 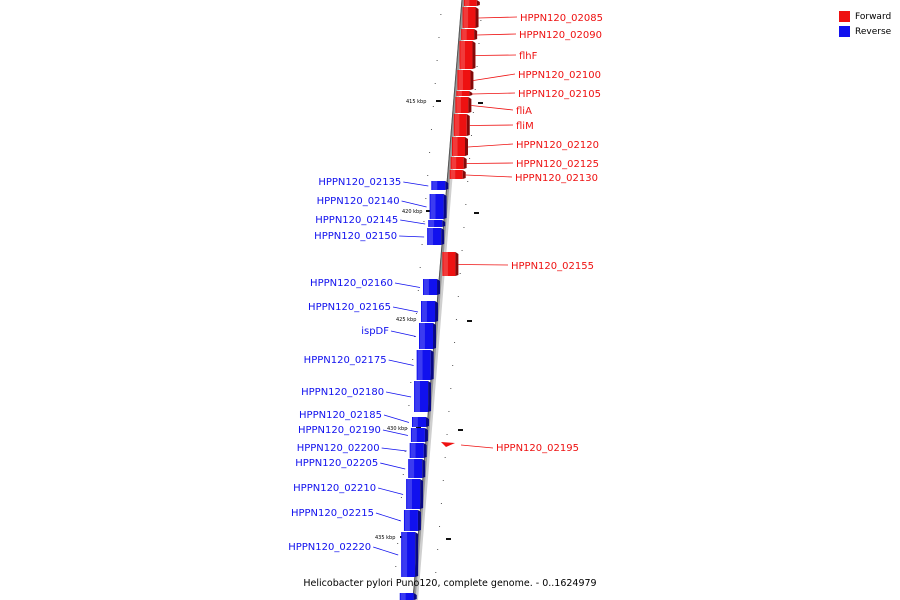 I want to click on forward-gene-label: flhF, so click(x=528, y=56).